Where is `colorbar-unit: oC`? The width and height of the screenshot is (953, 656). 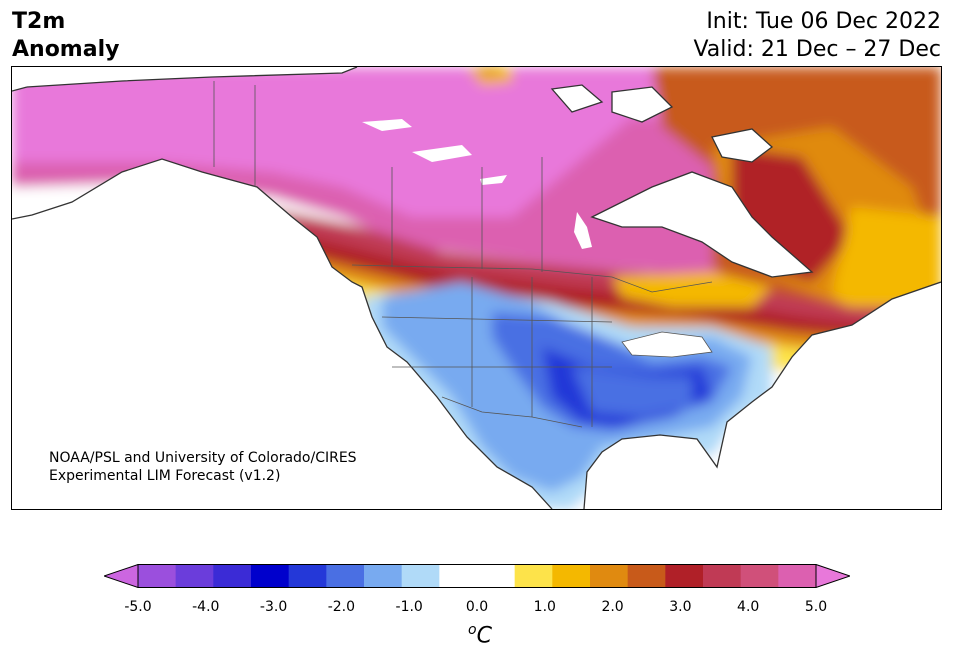
colorbar-unit: oC is located at coordinates (480, 633).